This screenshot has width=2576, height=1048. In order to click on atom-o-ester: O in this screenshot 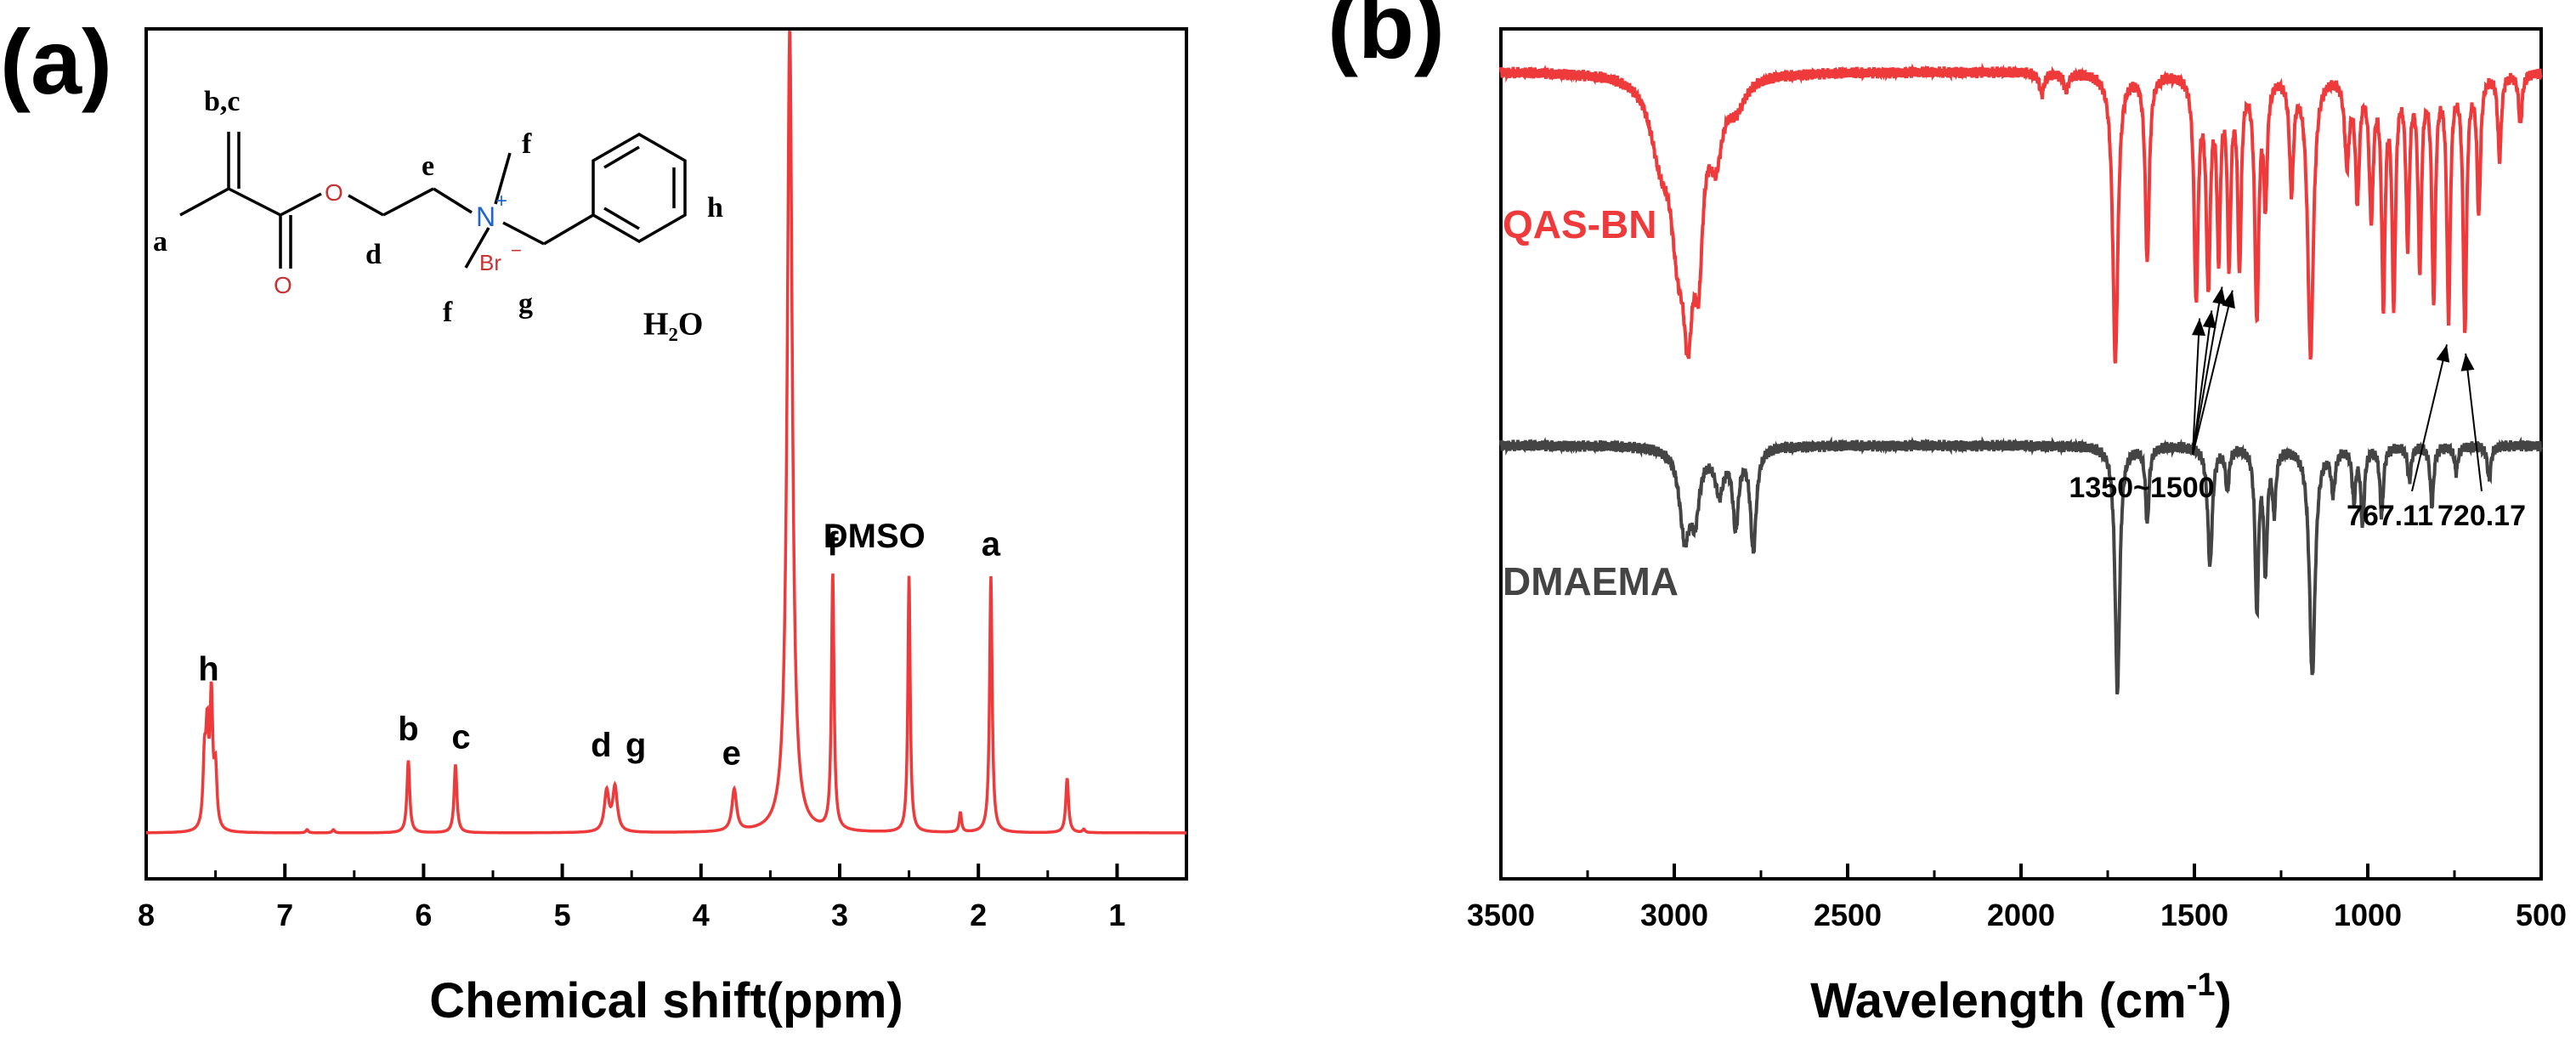, I will do `click(334, 192)`.